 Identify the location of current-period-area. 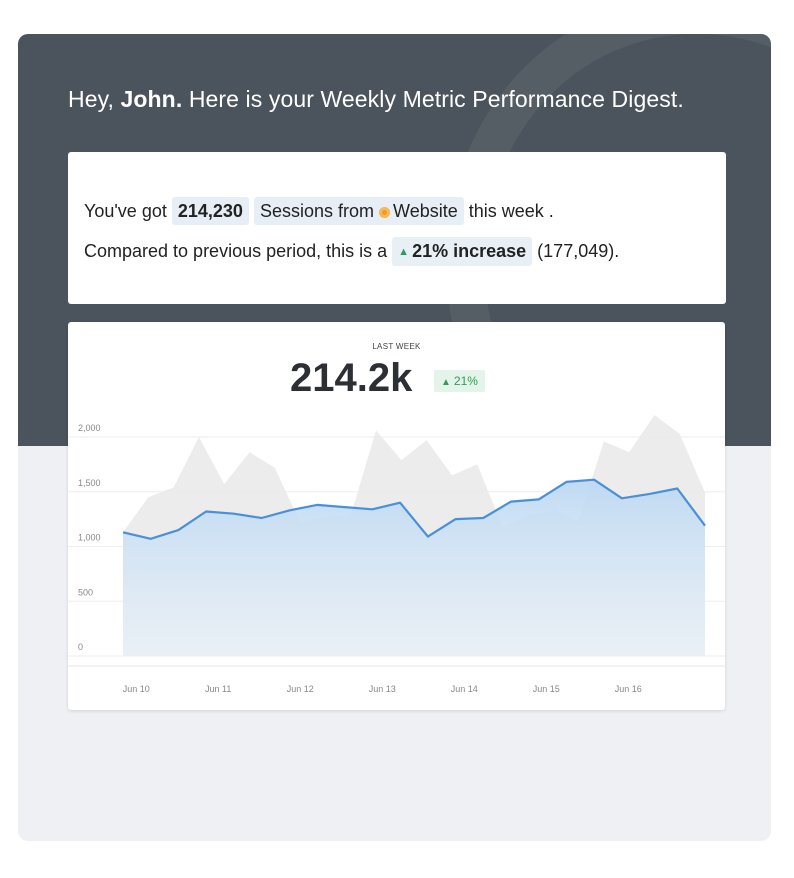
(414, 567).